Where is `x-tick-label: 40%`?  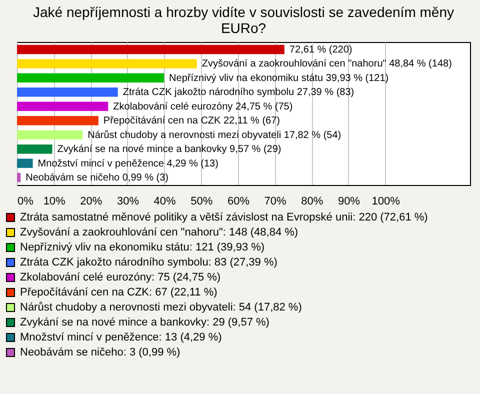 x-tick-label: 40% is located at coordinates (165, 202).